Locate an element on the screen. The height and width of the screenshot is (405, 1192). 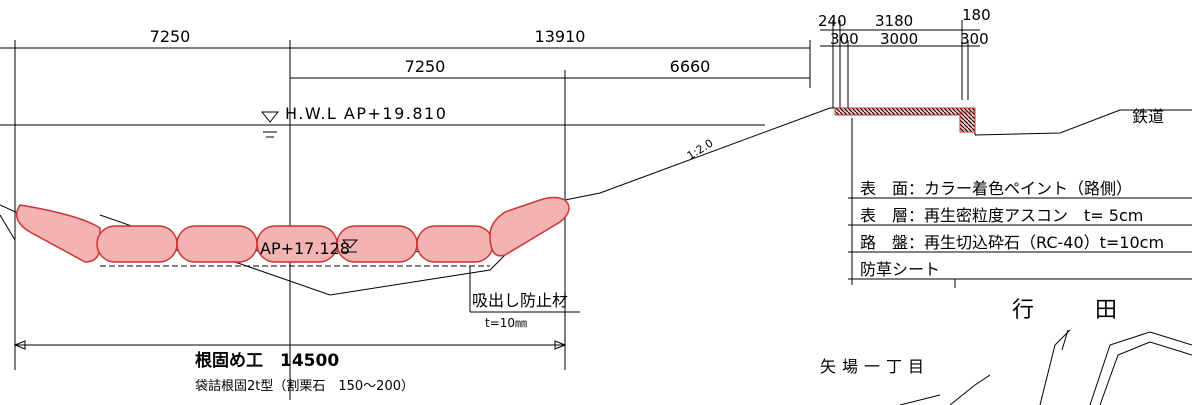
dimension: 3000 is located at coordinates (899, 39).